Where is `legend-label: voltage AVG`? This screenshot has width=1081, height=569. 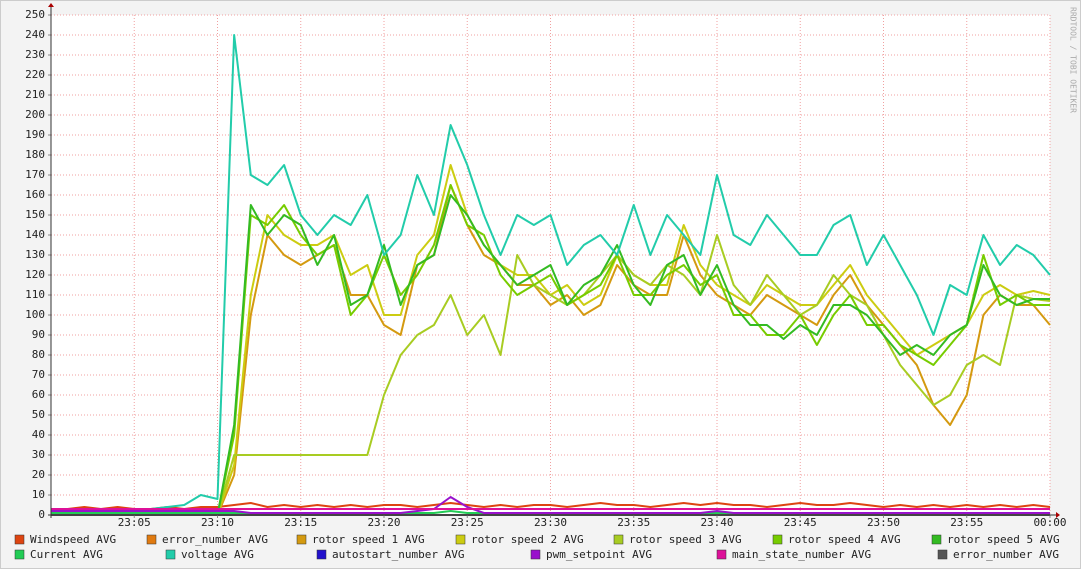
legend-label: voltage AVG is located at coordinates (217, 554).